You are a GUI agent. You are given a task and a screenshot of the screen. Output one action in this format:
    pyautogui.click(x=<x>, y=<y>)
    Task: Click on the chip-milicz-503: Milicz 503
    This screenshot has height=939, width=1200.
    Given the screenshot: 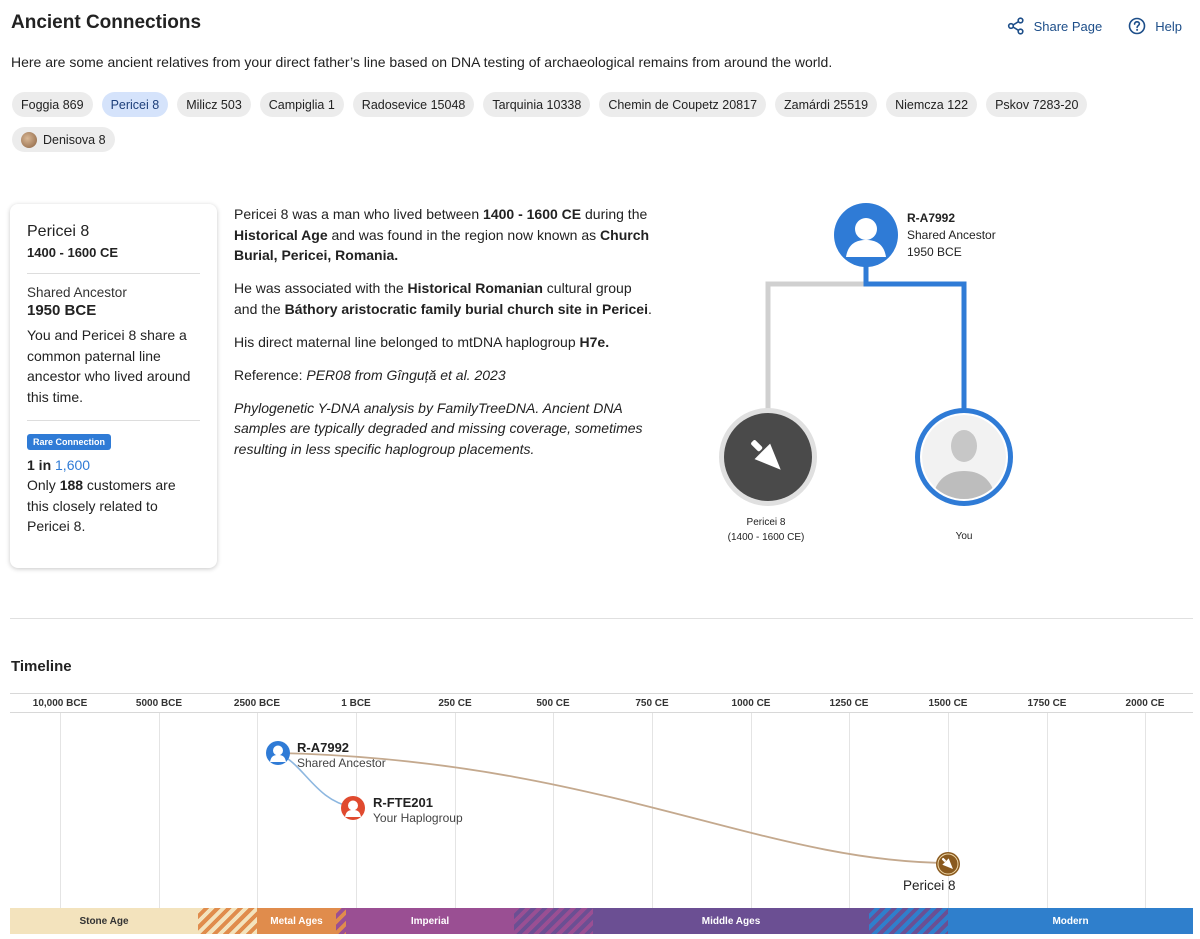 What is the action you would take?
    pyautogui.click(x=214, y=104)
    